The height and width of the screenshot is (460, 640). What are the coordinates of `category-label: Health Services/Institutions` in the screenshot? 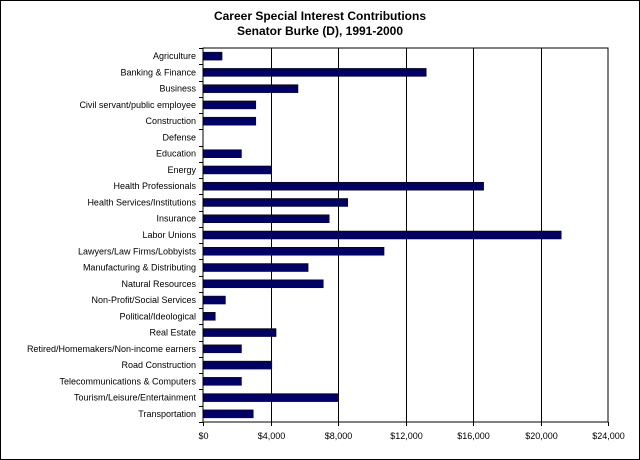 It's located at (141, 202).